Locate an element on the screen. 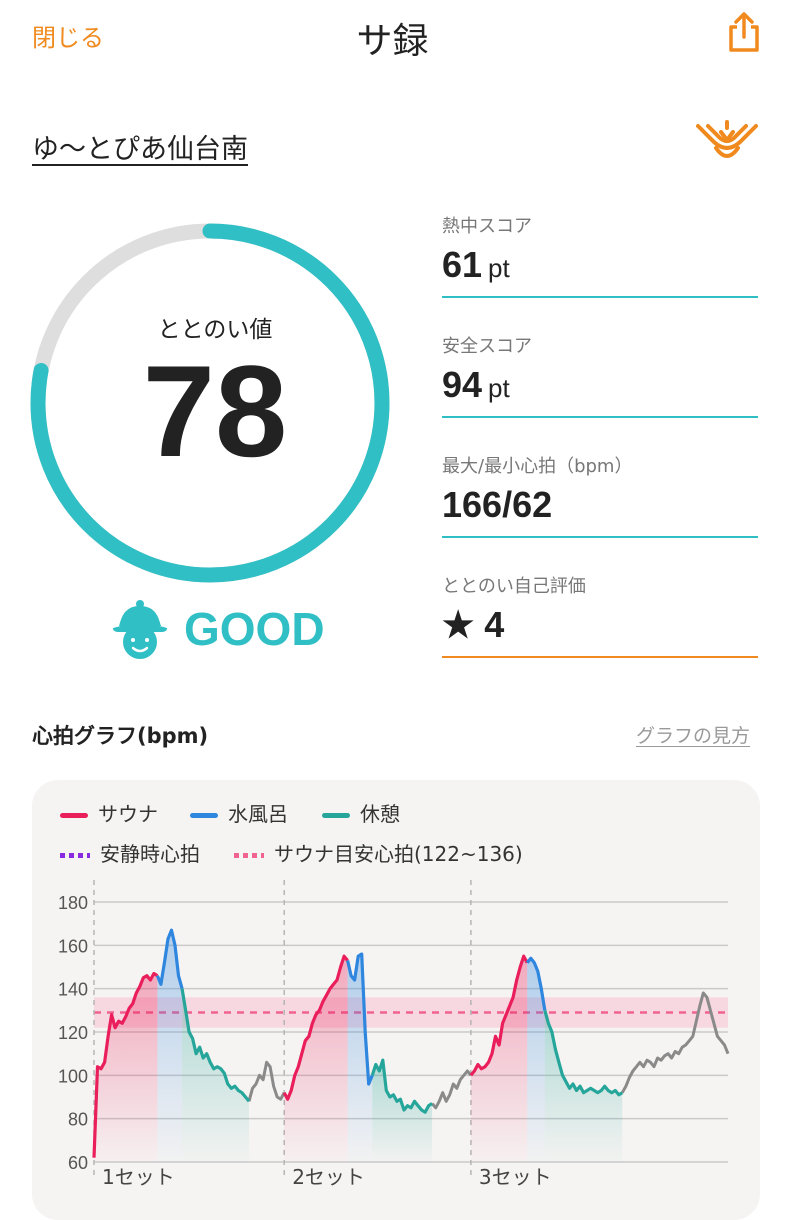 Image resolution: width=785 pixels, height=1220 pixels. totonoi-gauge is located at coordinates (210, 403).